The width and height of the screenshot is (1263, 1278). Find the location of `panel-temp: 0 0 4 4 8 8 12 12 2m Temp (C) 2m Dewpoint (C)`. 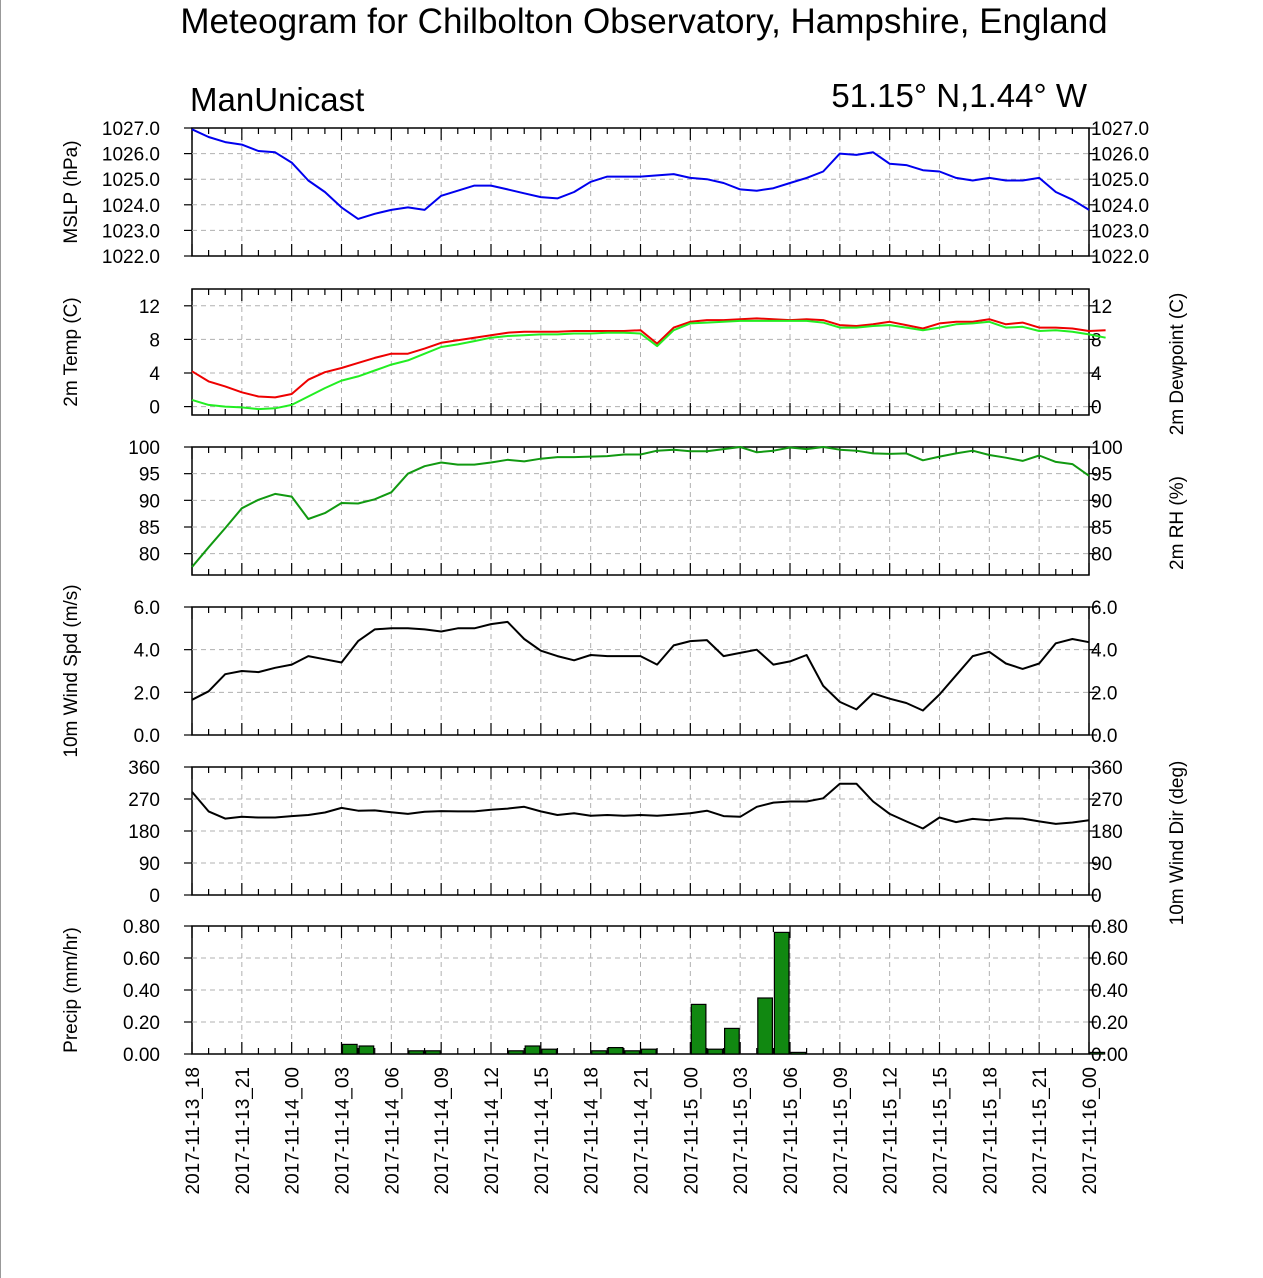

panel-temp: 0 0 4 4 8 8 12 12 2m Temp (C) 2m Dewpoint (C) is located at coordinates (624, 361).